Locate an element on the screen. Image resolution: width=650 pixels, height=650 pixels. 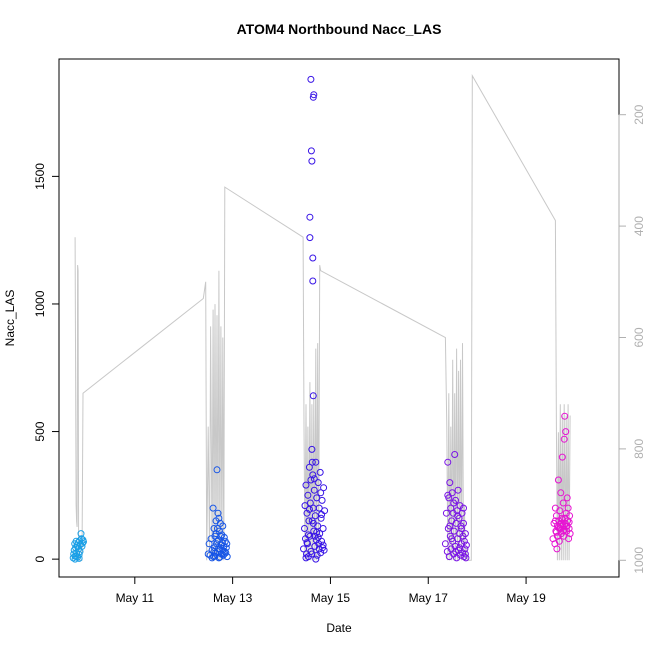
x-axis-label: Date is located at coordinates (339, 628).